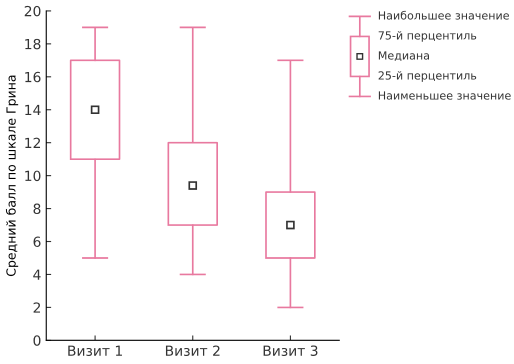 The width and height of the screenshot is (514, 364). What do you see at coordinates (427, 36) in the screenshot?
I see `text: 75-й перцентиль` at bounding box center [427, 36].